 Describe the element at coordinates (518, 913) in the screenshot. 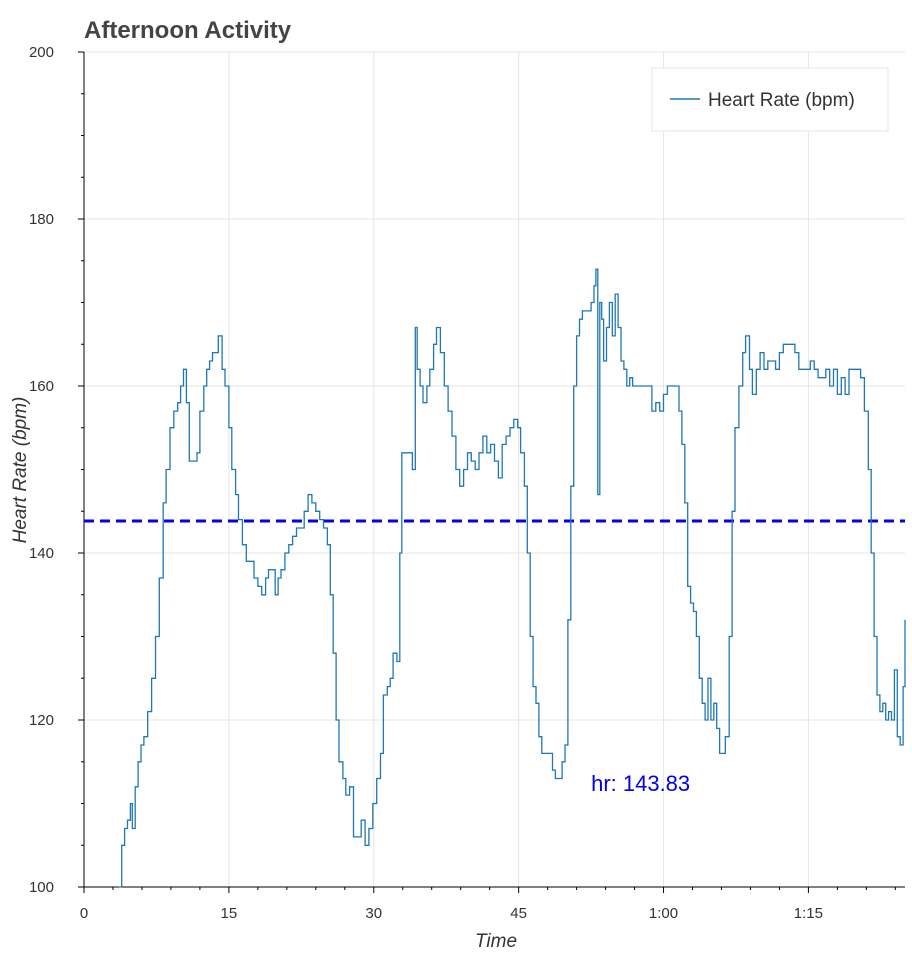

I see `x-tick-label: 45` at that location.